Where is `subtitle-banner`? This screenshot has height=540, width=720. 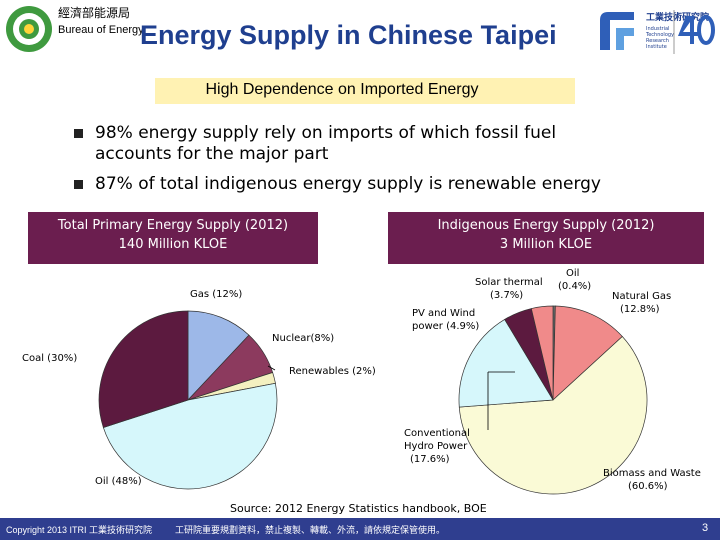
subtitle-banner is located at coordinates (365, 91).